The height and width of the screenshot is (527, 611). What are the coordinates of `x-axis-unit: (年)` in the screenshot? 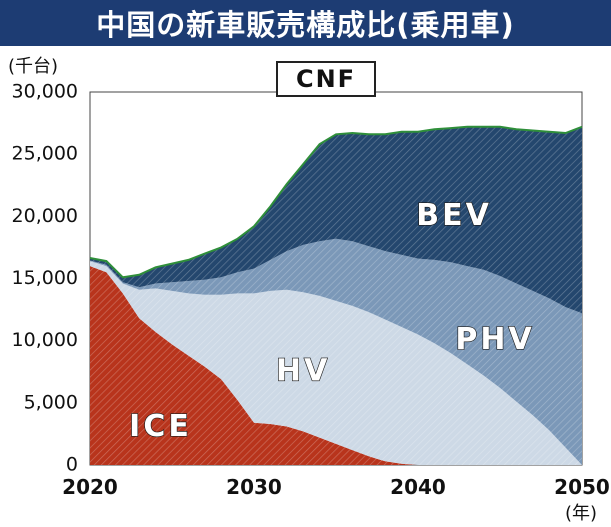 It's located at (581, 513).